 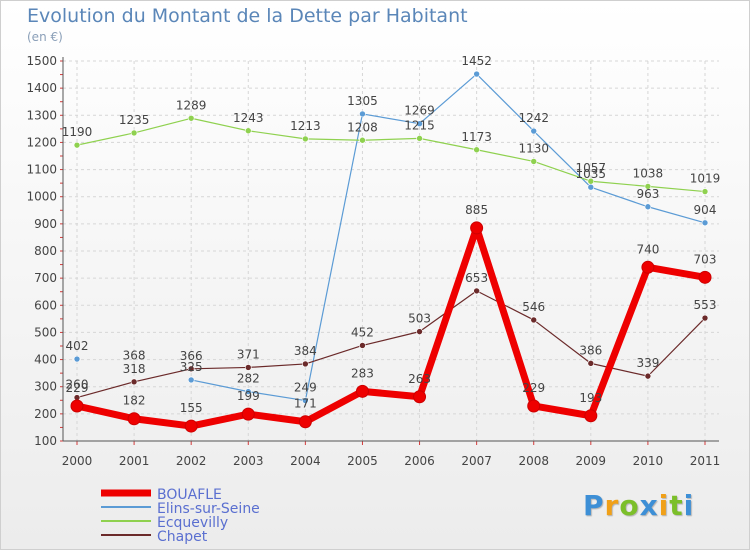 I want to click on y-tick-label: 900, so click(x=45, y=224).